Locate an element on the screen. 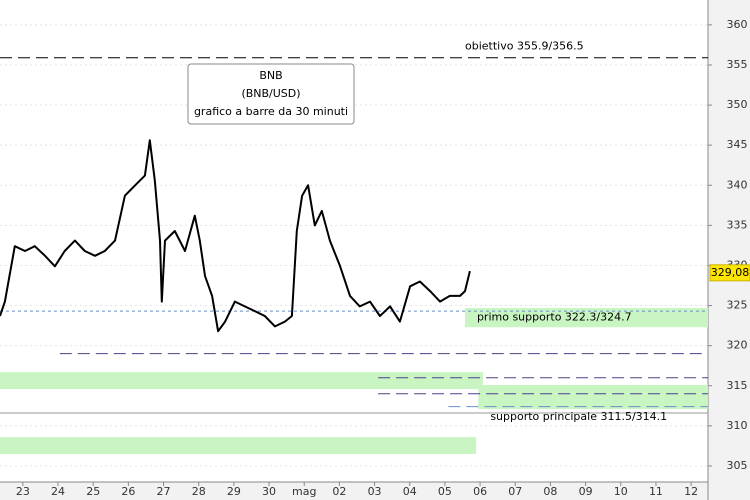  last-price-tag is located at coordinates (729, 273).